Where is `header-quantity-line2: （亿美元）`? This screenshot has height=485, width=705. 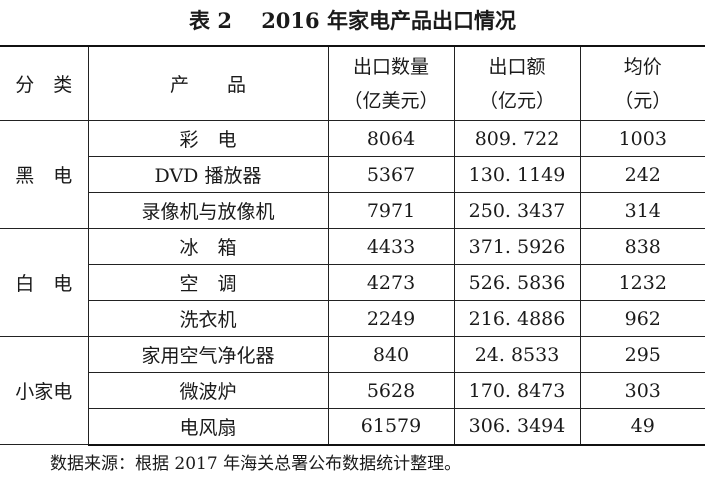 header-quantity-line2: （亿美元） is located at coordinates (391, 100).